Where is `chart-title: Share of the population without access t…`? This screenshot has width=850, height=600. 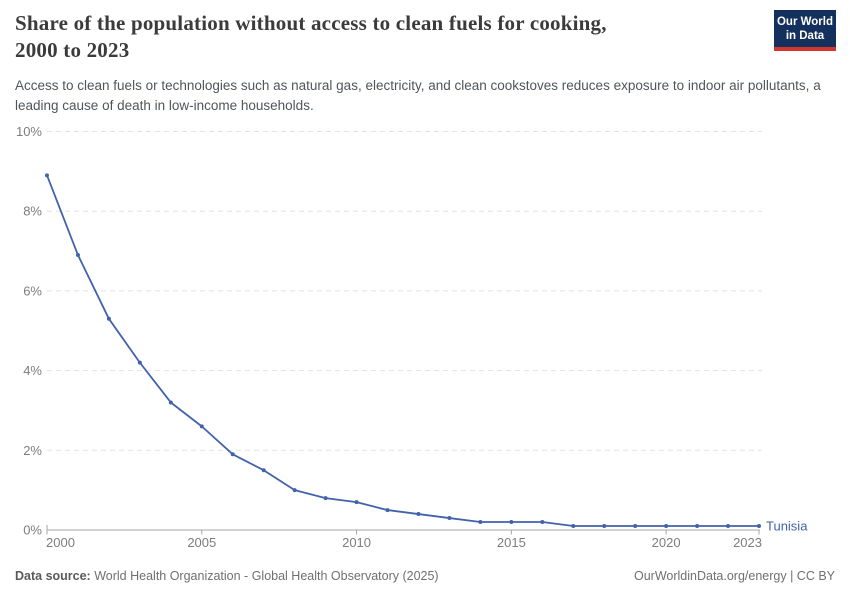 chart-title: Share of the population without access t… is located at coordinates (387, 37).